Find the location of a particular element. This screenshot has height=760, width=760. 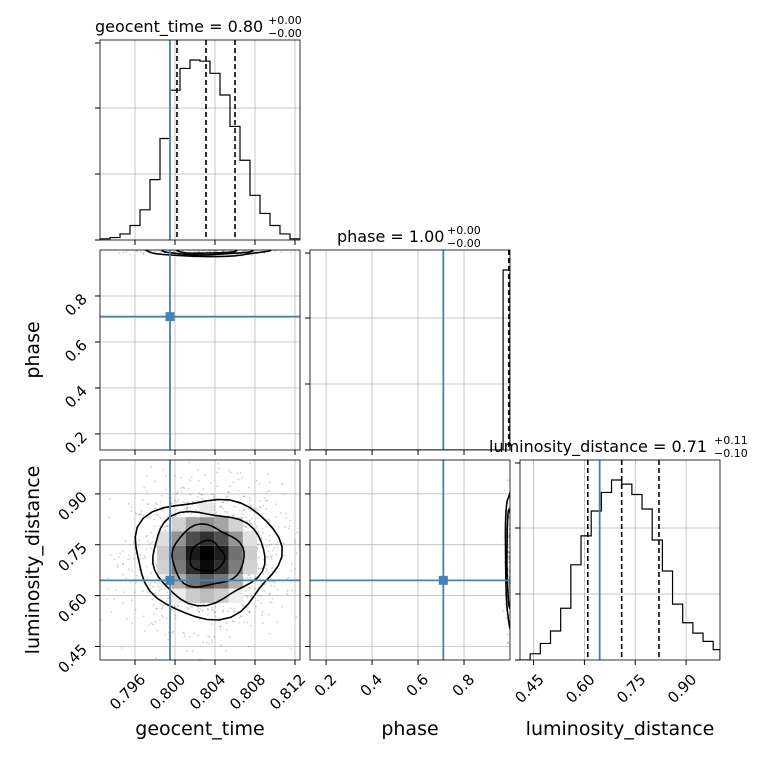

contour-line is located at coordinates (507, 560).